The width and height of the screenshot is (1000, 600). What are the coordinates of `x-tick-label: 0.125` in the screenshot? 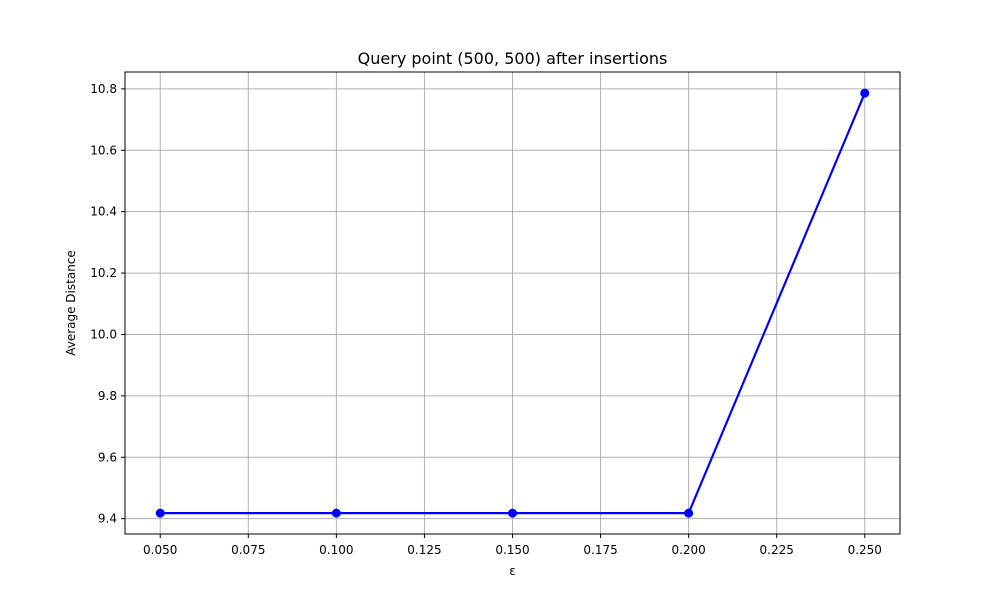 It's located at (424, 550).